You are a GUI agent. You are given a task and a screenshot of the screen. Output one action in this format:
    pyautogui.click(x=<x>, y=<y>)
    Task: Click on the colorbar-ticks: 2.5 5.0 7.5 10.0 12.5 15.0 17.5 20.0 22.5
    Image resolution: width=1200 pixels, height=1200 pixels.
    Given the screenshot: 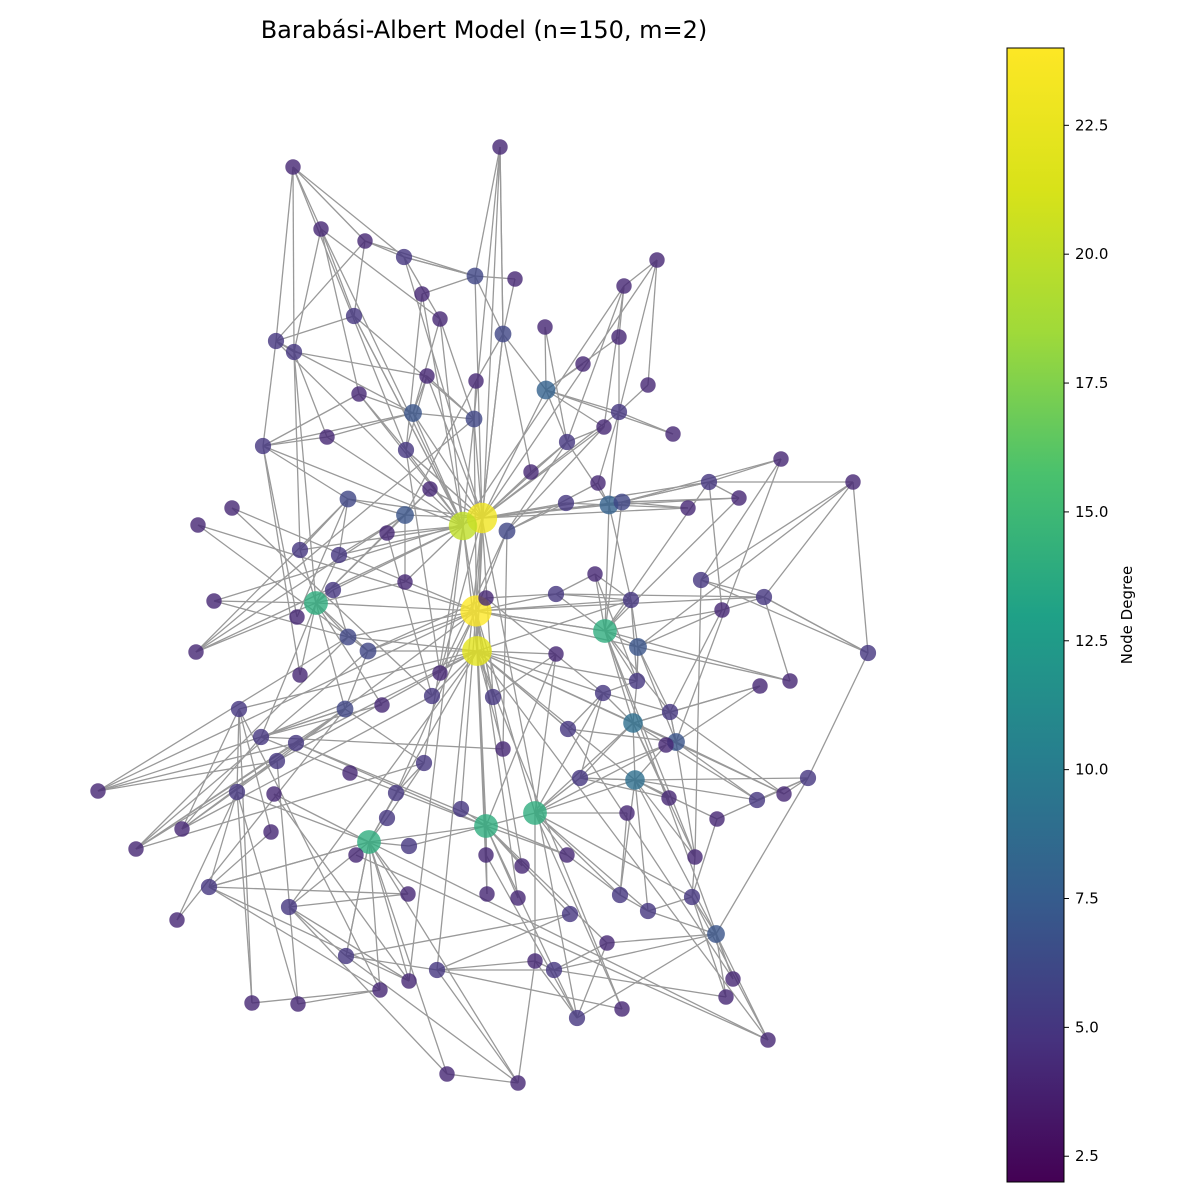 What is the action you would take?
    pyautogui.click(x=1086, y=640)
    